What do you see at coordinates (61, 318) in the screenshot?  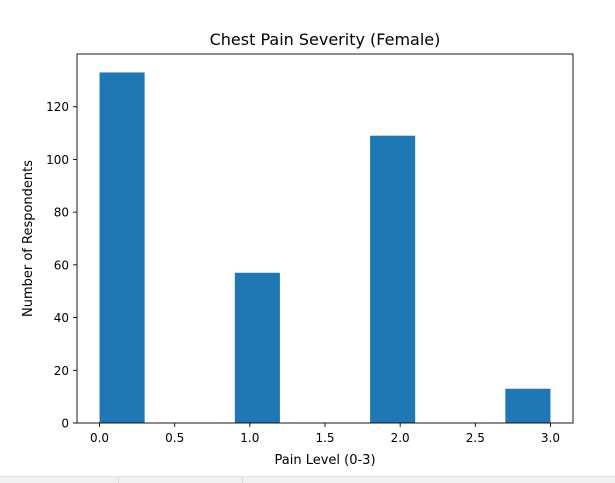 I see `y-tick-label: 40` at bounding box center [61, 318].